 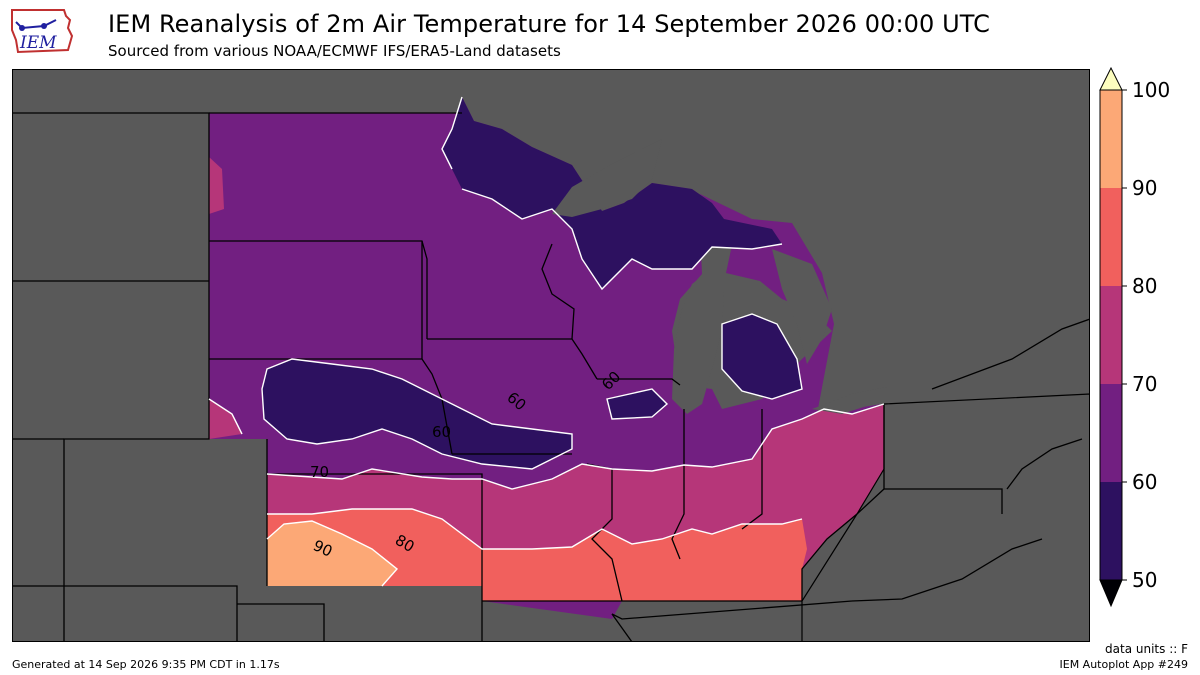 What do you see at coordinates (802, 306) in the screenshot?
I see `lake-huron` at bounding box center [802, 306].